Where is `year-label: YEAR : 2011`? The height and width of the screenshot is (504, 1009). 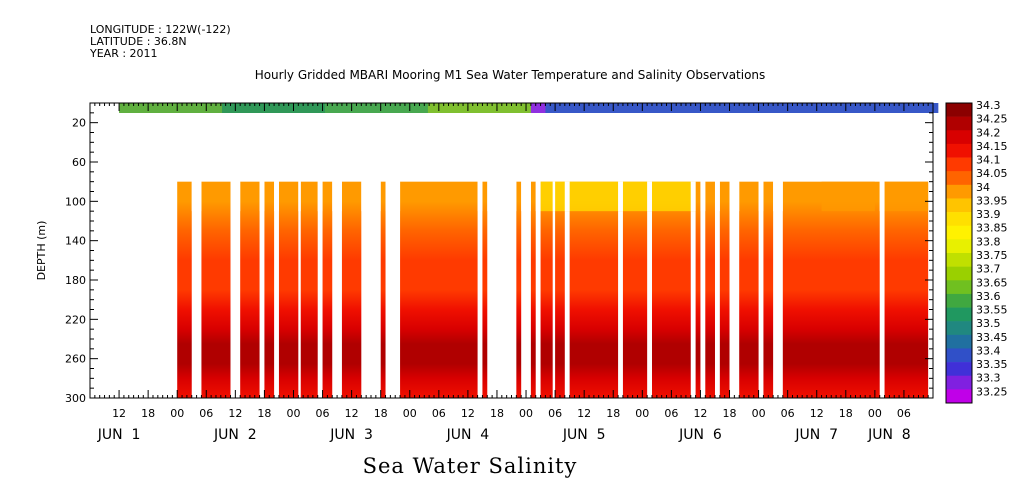
year-label: YEAR : 2011 is located at coordinates (124, 53).